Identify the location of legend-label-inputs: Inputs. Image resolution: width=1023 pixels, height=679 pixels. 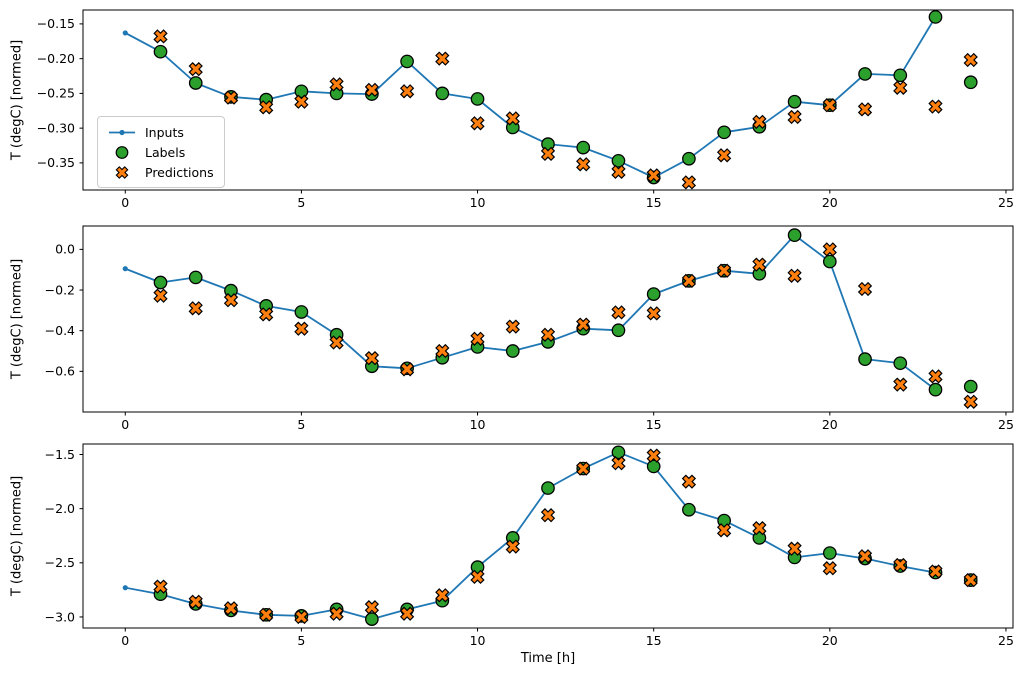
(164, 132).